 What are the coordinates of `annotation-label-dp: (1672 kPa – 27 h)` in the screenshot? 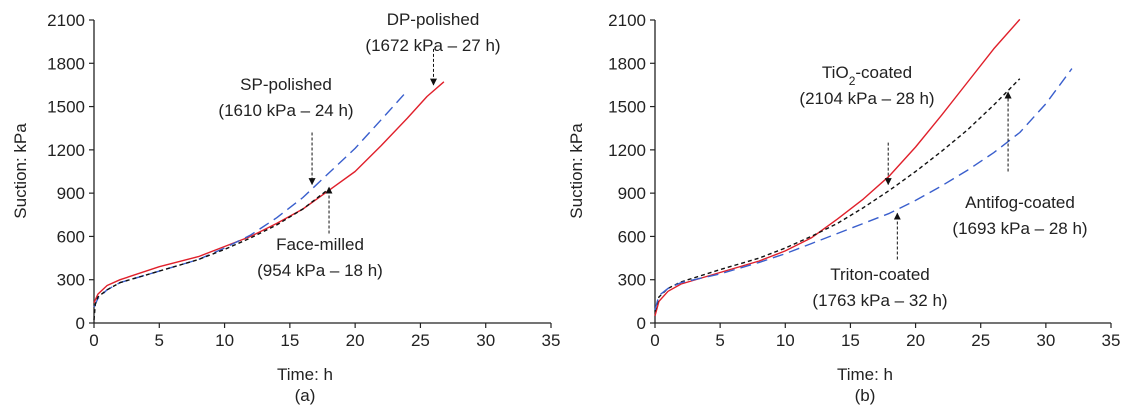 It's located at (432, 45).